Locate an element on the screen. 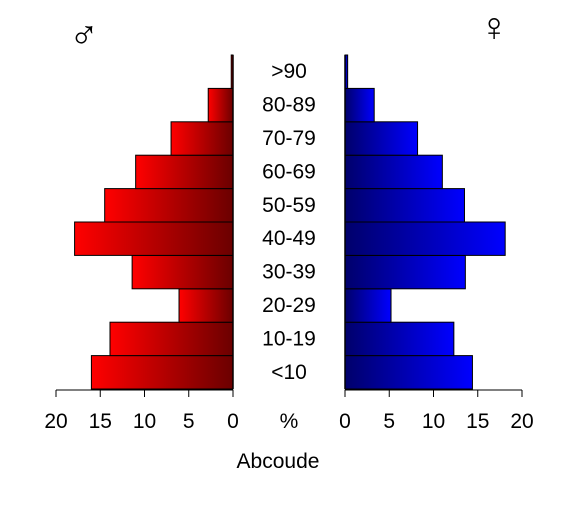 The image size is (579, 512). female-tick-label: 15 is located at coordinates (477, 421).